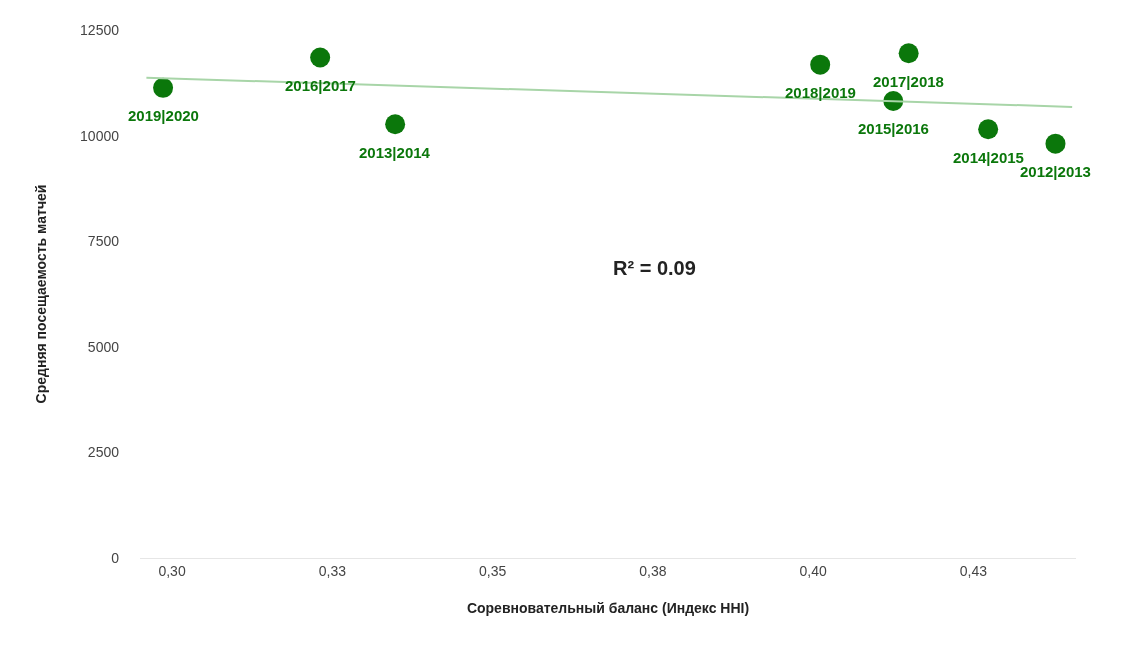 This screenshot has width=1136, height=653. What do you see at coordinates (103, 346) in the screenshot?
I see `y-tick-label: 5000` at bounding box center [103, 346].